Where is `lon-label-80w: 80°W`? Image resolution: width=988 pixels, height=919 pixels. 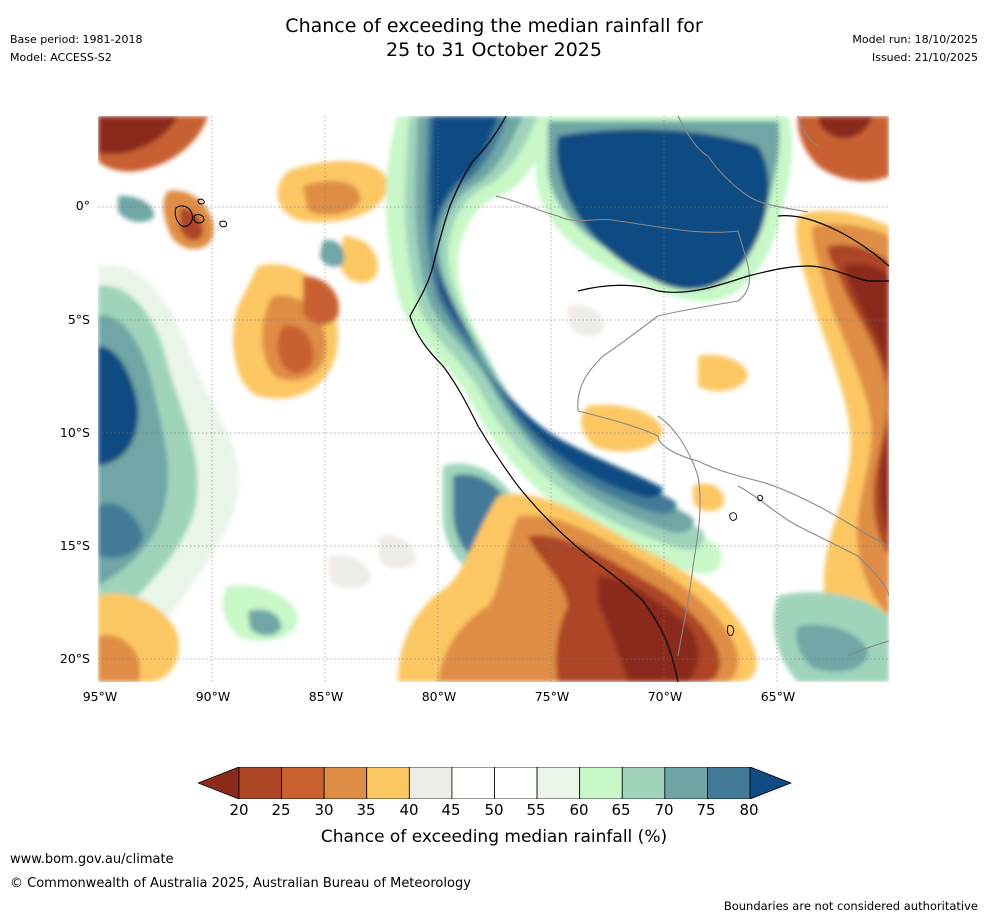
lon-label-80w: 80°W is located at coordinates (439, 696).